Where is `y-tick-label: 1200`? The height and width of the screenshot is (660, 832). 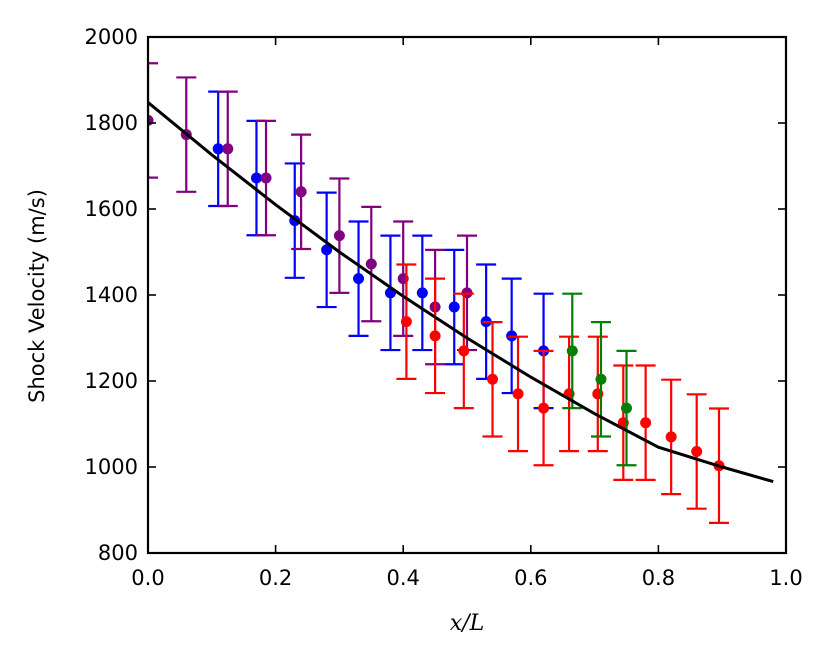 y-tick-label: 1200 is located at coordinates (111, 381).